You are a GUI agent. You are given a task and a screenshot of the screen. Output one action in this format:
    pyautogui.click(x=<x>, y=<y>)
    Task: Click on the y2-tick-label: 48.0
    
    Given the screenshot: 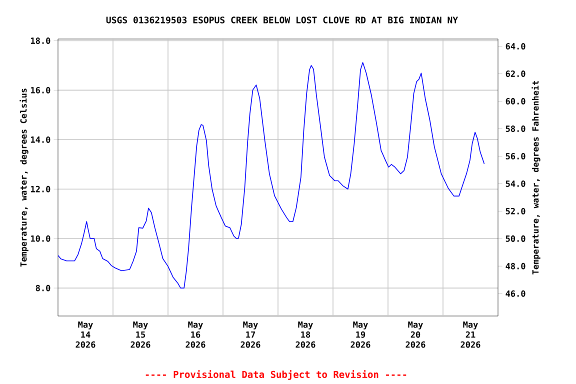 What is the action you would take?
    pyautogui.click(x=516, y=266)
    